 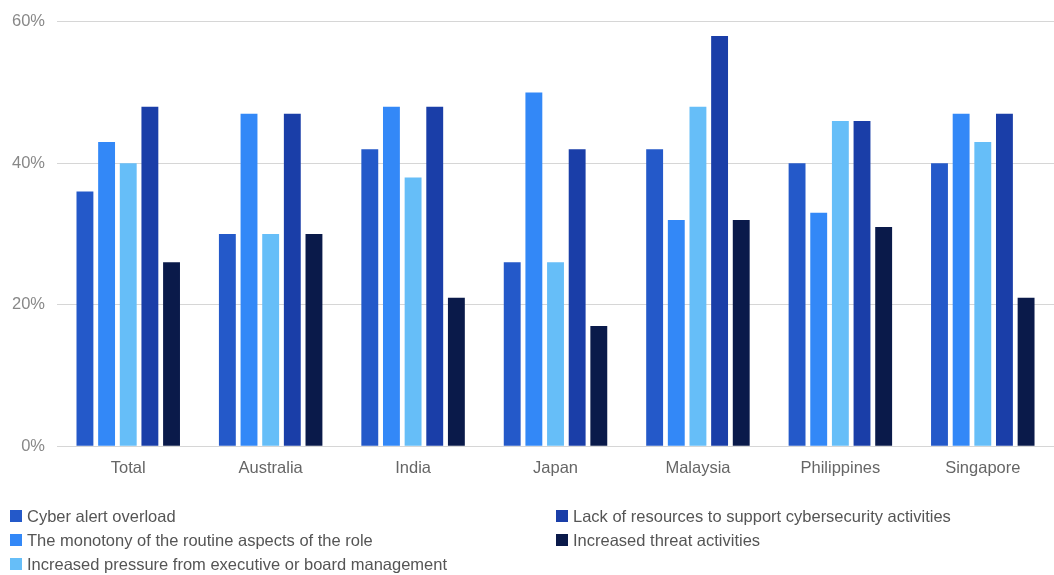 I want to click on legend-label: Increased pressure from executive or board management, so click(x=237, y=564).